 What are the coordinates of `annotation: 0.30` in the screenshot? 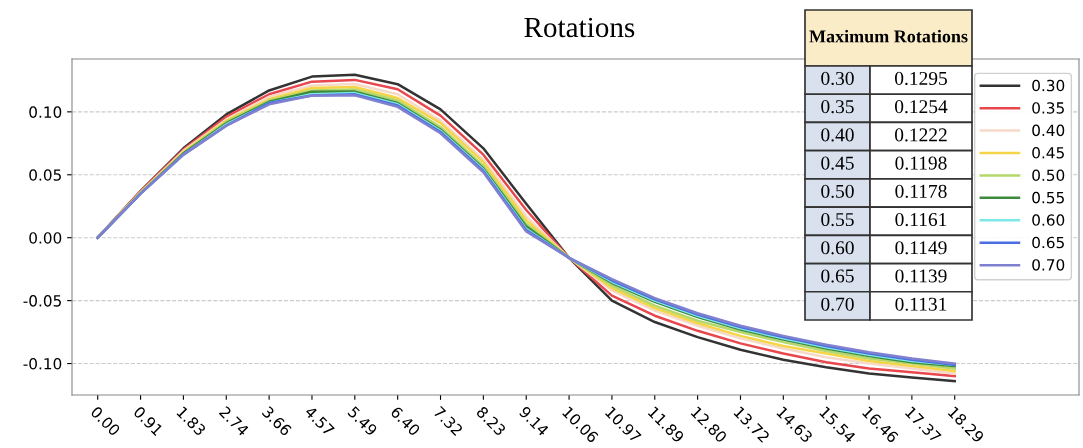 It's located at (837, 78).